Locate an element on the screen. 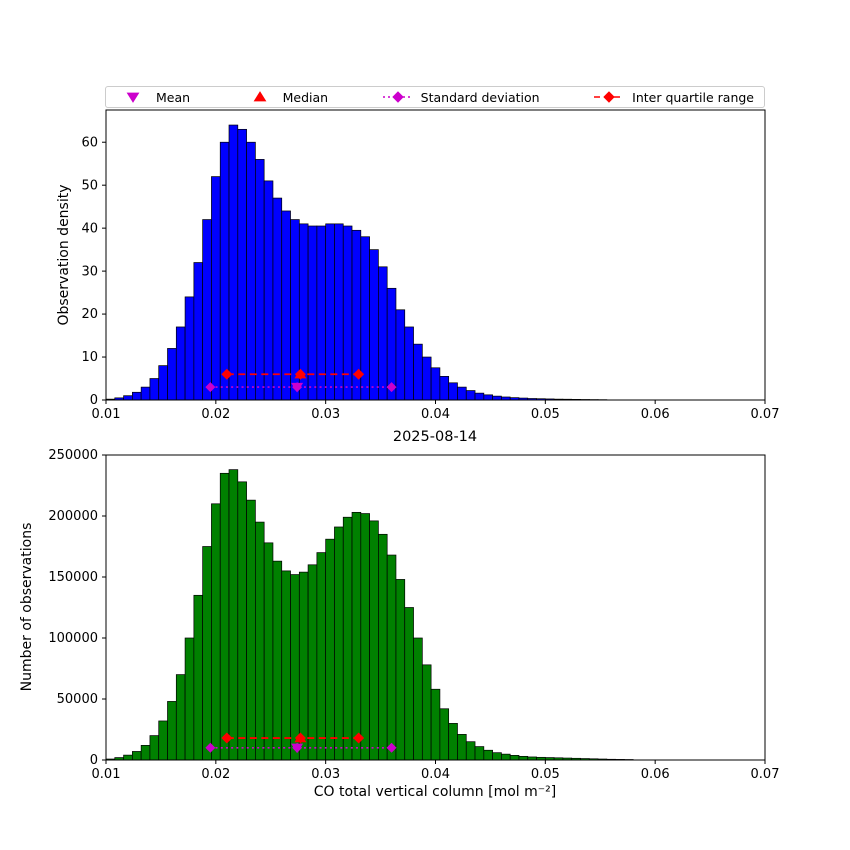  y-tick-label: 250000 is located at coordinates (73, 455).